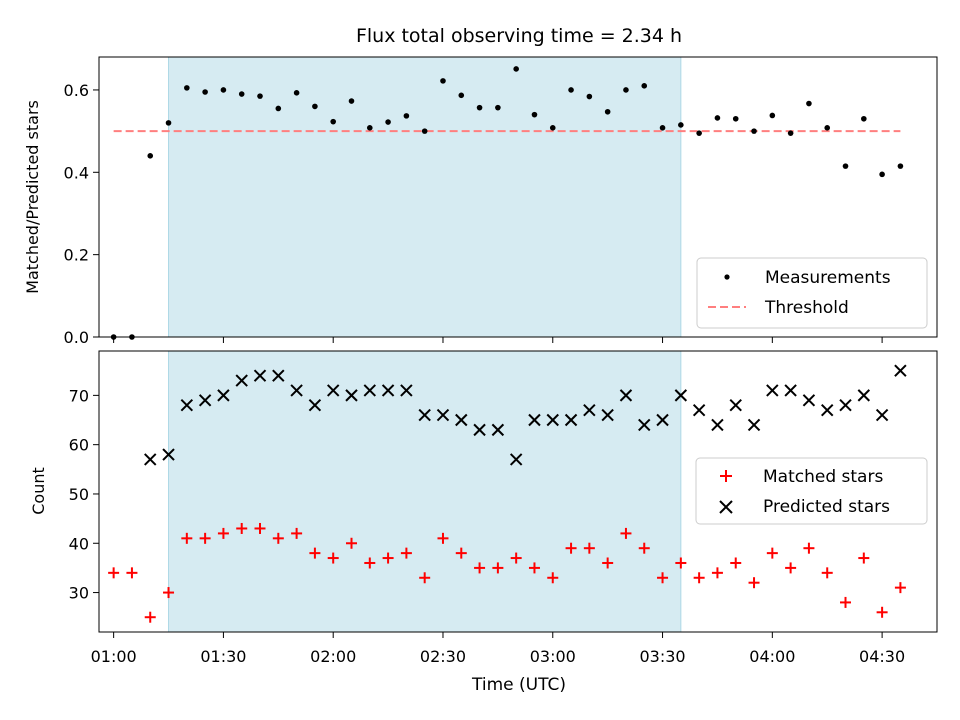  What do you see at coordinates (76, 255) in the screenshot?
I see `top-ytick-label: 0.2` at bounding box center [76, 255].